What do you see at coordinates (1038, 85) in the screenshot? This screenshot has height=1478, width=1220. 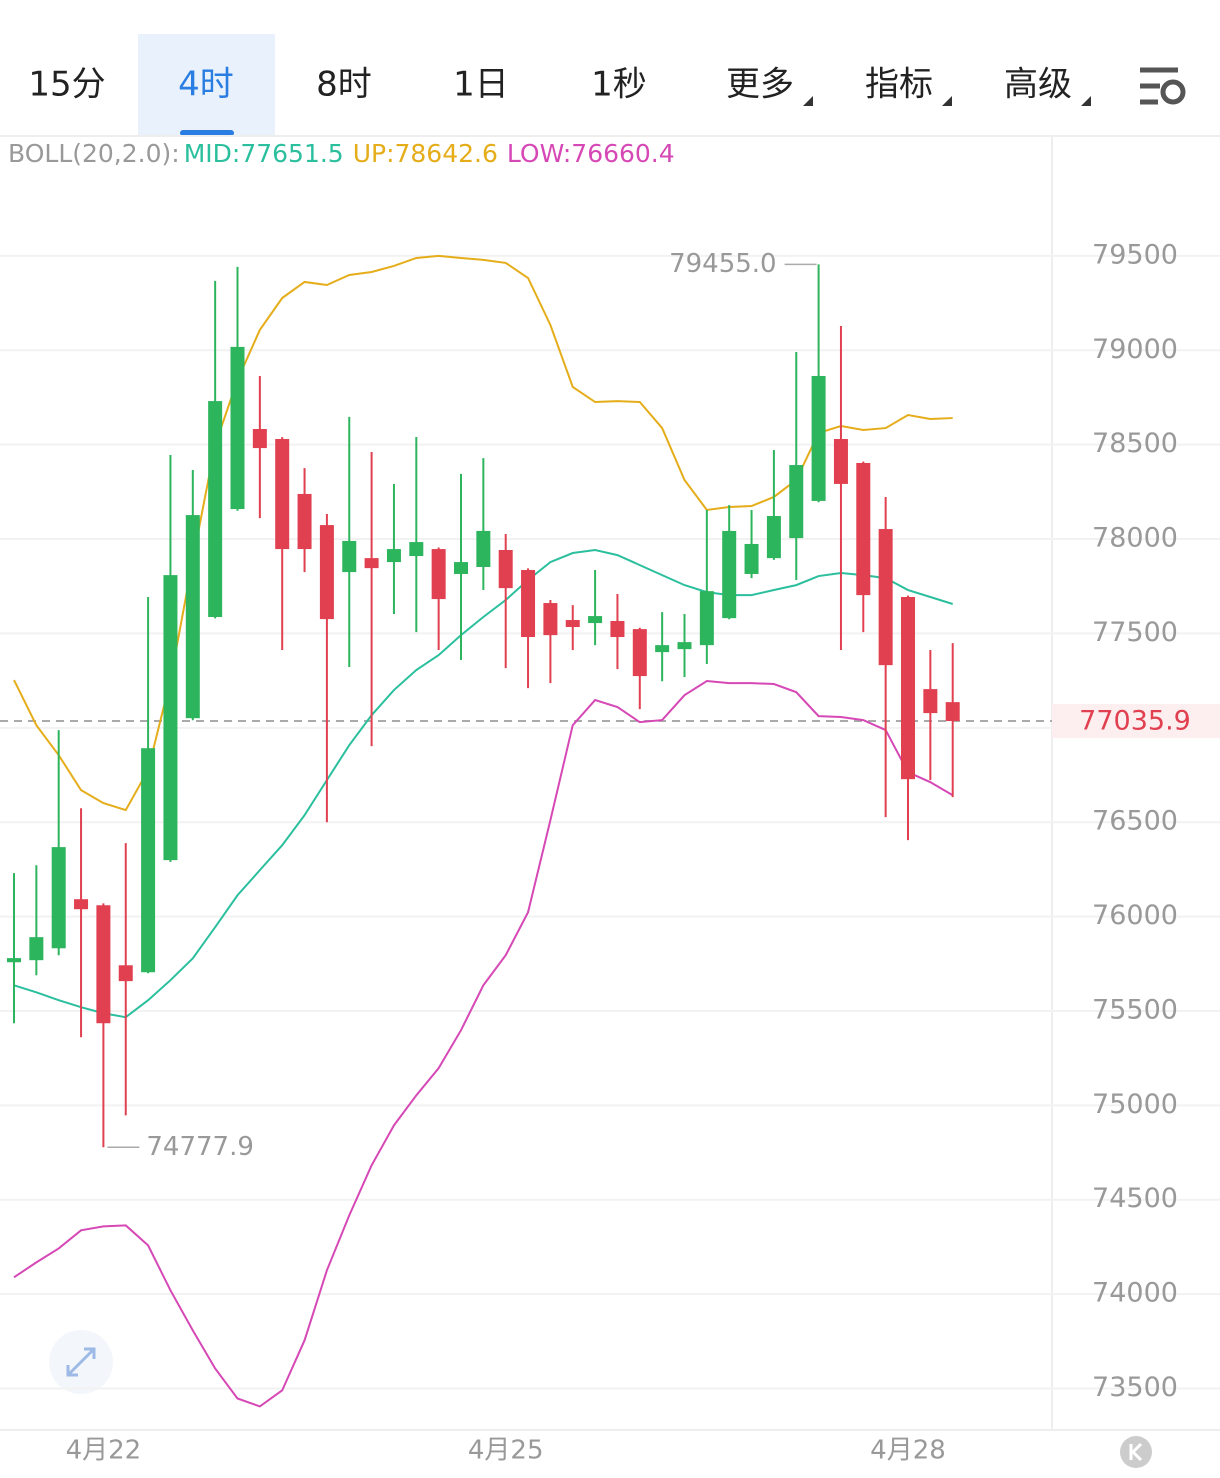 I see `tab: 高级` at bounding box center [1038, 85].